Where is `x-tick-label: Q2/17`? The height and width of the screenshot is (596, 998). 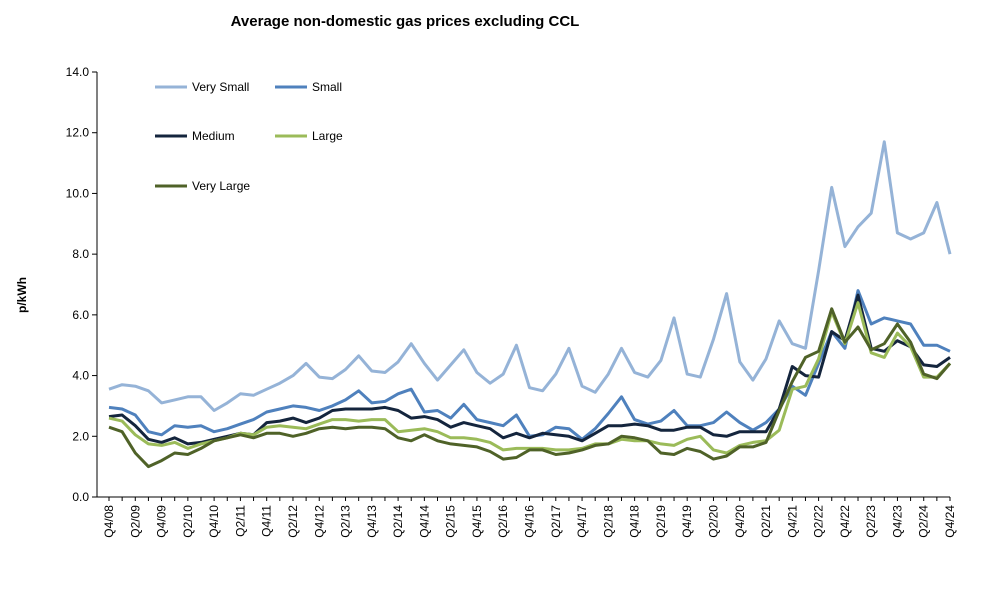
x-tick-label: Q2/17 is located at coordinates (556, 521).